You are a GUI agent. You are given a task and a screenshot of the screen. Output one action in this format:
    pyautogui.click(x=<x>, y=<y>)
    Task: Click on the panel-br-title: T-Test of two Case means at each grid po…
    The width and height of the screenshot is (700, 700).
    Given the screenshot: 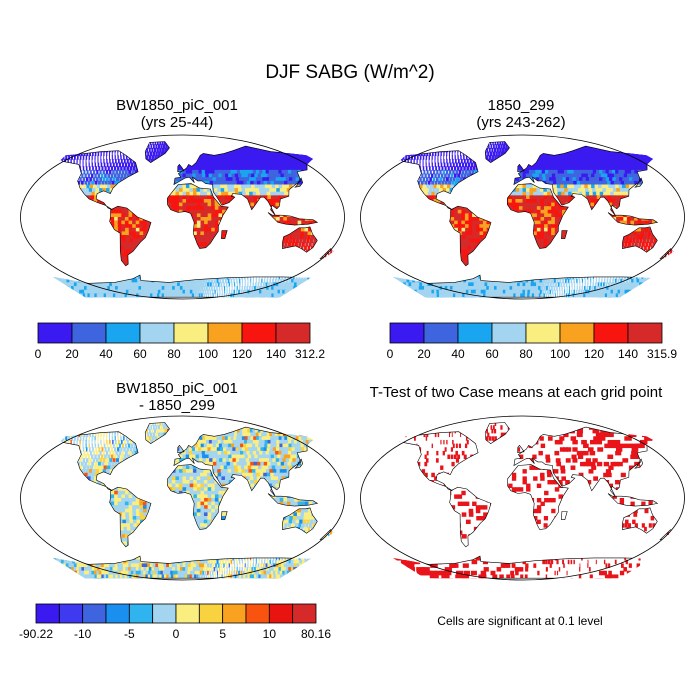 What is the action you would take?
    pyautogui.click(x=516, y=392)
    